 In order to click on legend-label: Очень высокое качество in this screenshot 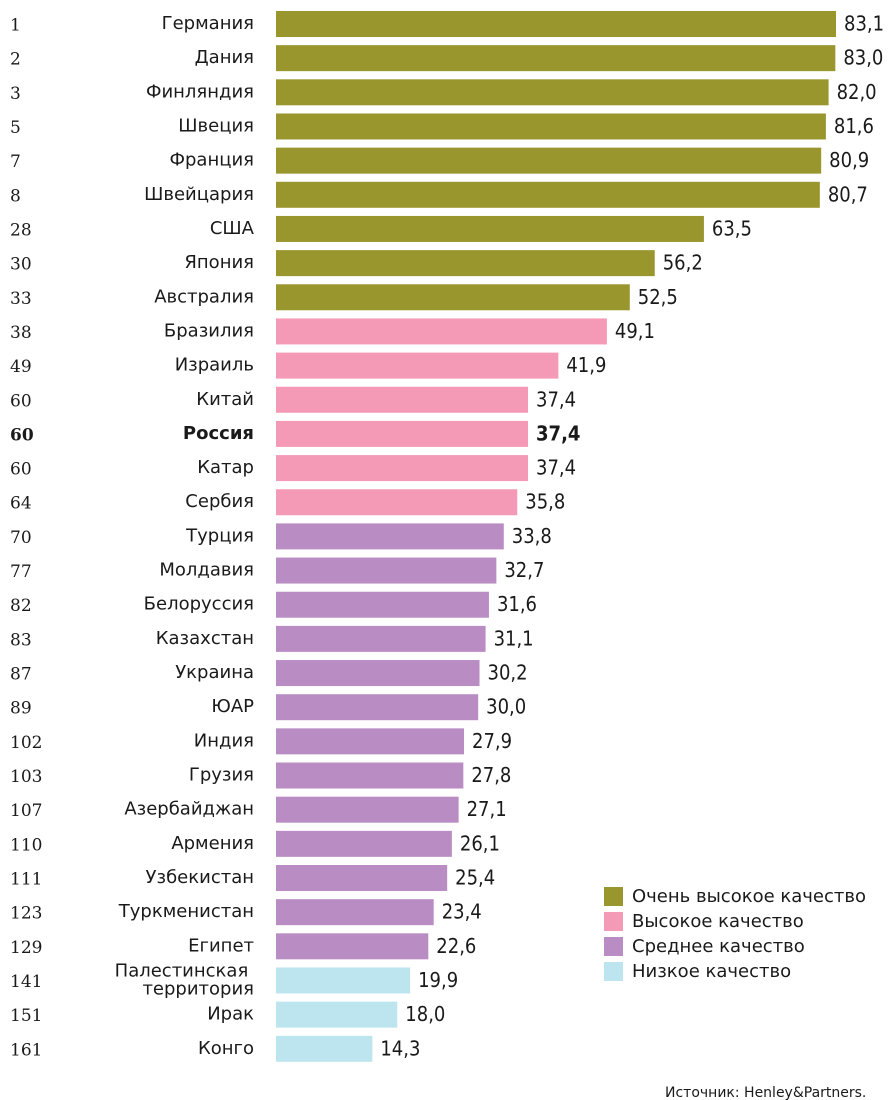, I will do `click(749, 896)`.